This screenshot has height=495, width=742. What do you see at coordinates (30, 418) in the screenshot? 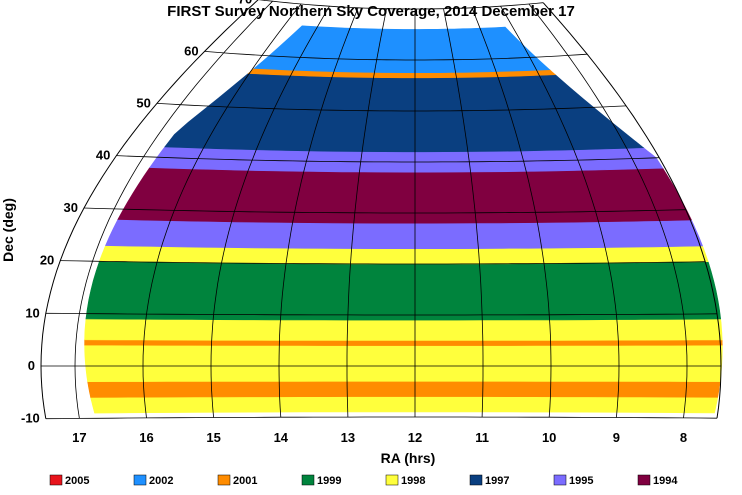
I see `dec-tick-label: -10` at bounding box center [30, 418].